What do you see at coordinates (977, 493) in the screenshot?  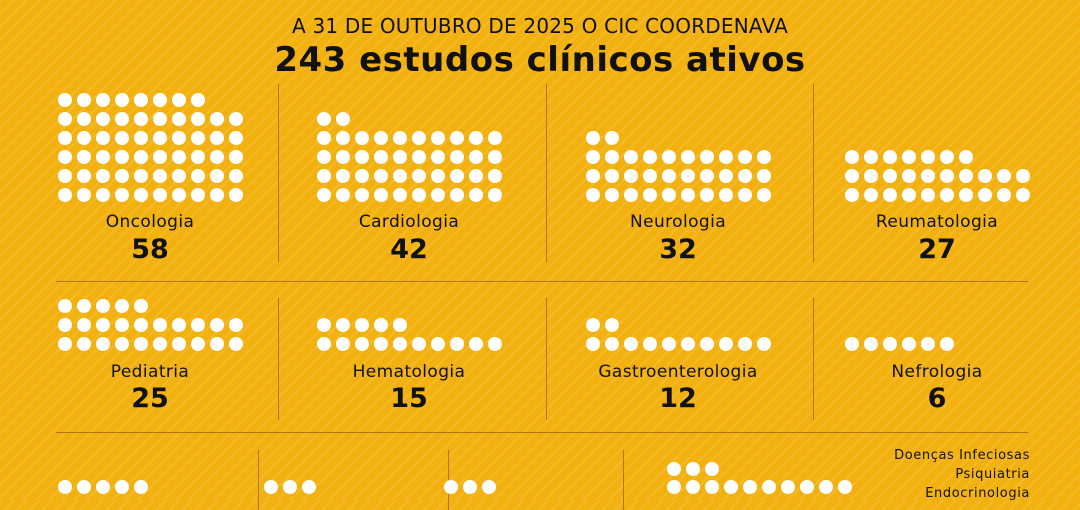 I see `other-specialty: Endocrinologia` at bounding box center [977, 493].